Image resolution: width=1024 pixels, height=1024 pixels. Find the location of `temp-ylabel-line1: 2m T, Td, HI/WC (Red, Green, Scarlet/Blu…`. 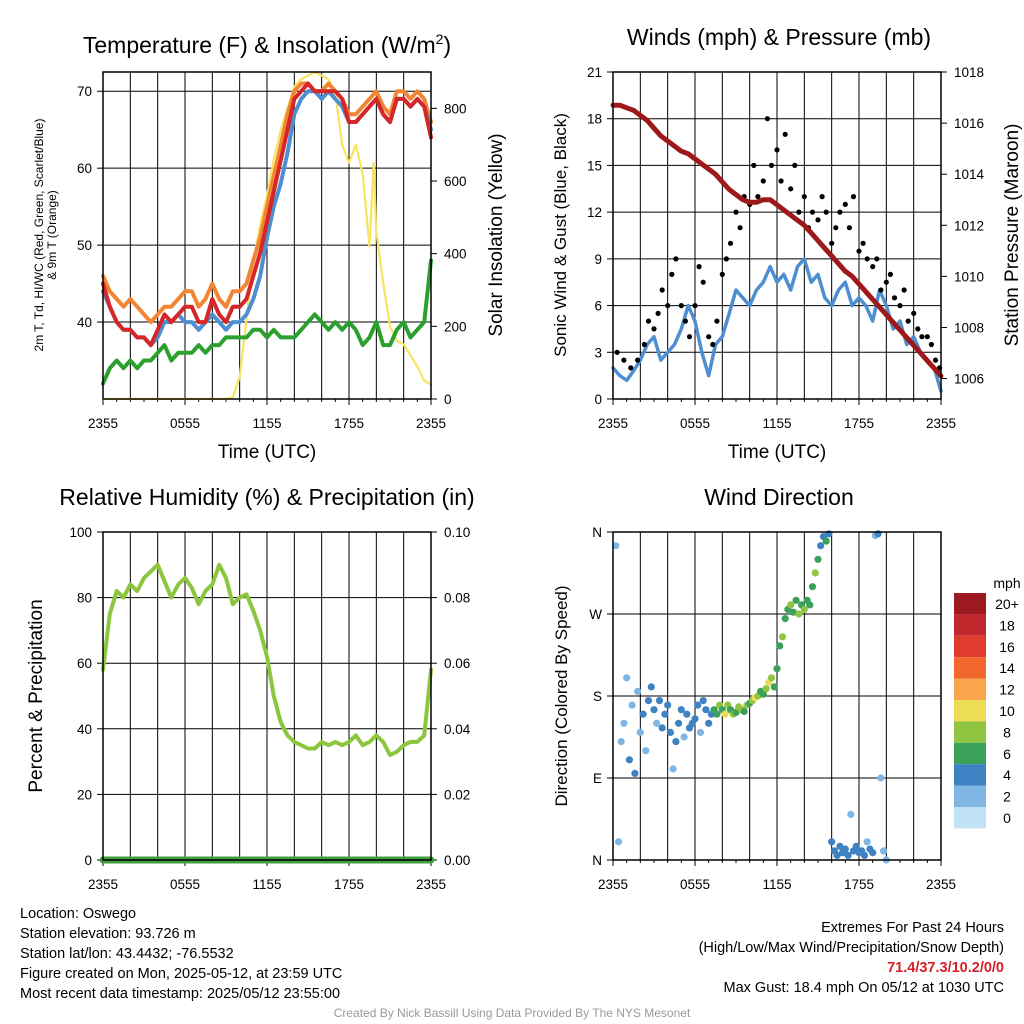

temp-ylabel-line1: 2m T, Td, HI/WC (Red, Green, Scarlet/Blu… is located at coordinates (39, 235).